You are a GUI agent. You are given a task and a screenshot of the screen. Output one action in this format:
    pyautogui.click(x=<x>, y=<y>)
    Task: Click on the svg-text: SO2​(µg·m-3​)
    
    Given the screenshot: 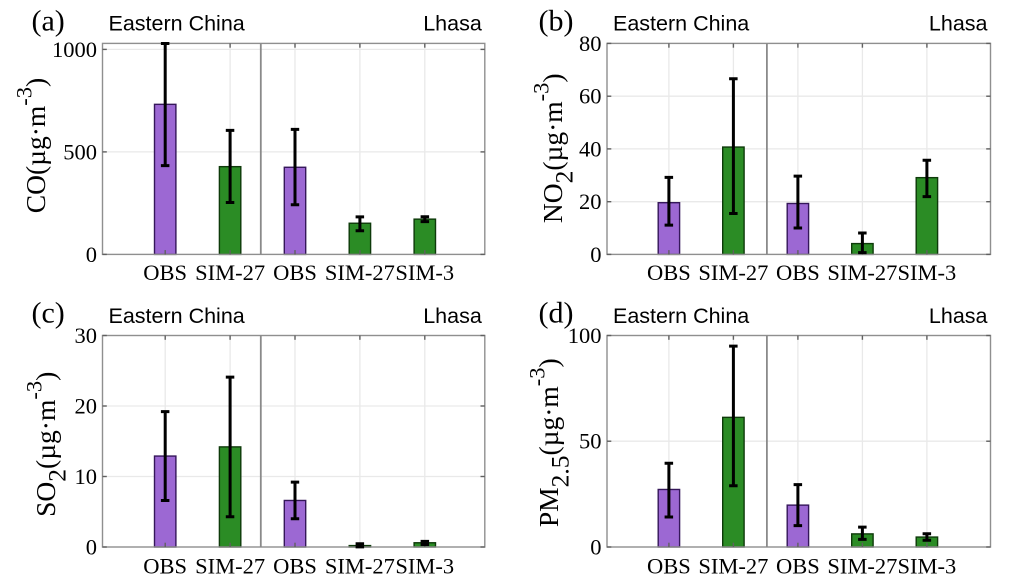 What is the action you would take?
    pyautogui.click(x=47, y=444)
    